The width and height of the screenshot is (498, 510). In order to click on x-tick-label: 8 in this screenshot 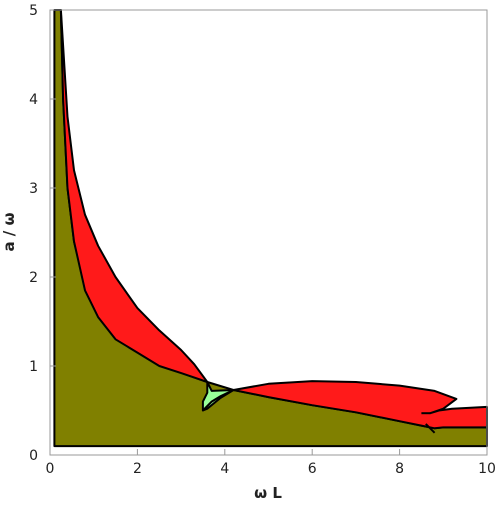, I will do `click(399, 469)`.